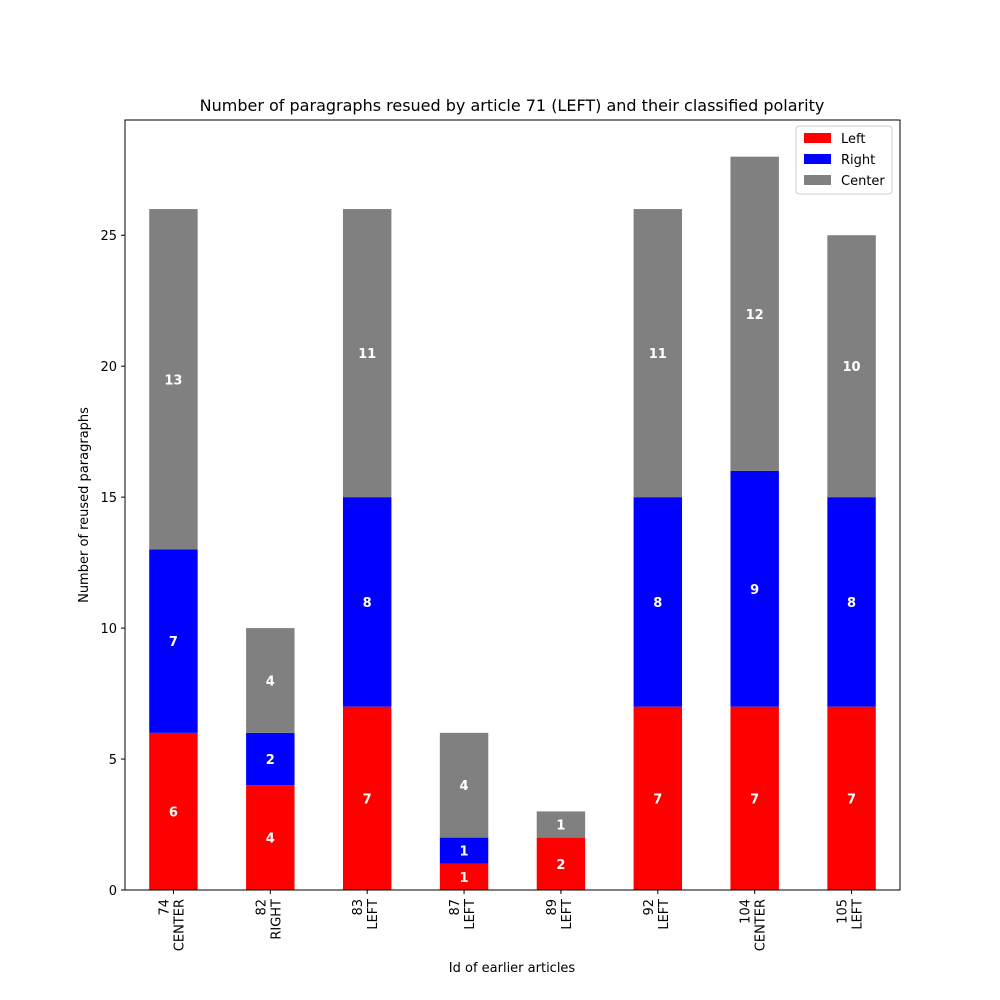  I want to click on bar-label-center-105: 10, so click(852, 367).